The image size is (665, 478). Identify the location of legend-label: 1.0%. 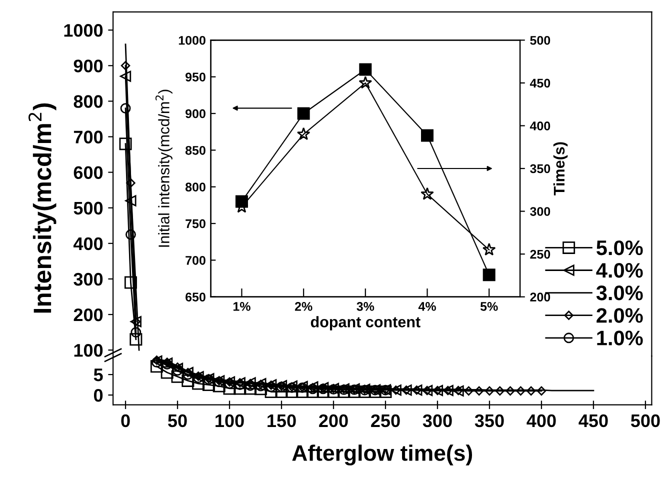
(620, 338).